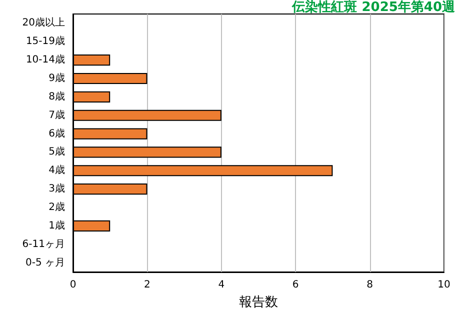  Describe the element at coordinates (295, 285) in the screenshot. I see `x-tick-label: 6` at that location.